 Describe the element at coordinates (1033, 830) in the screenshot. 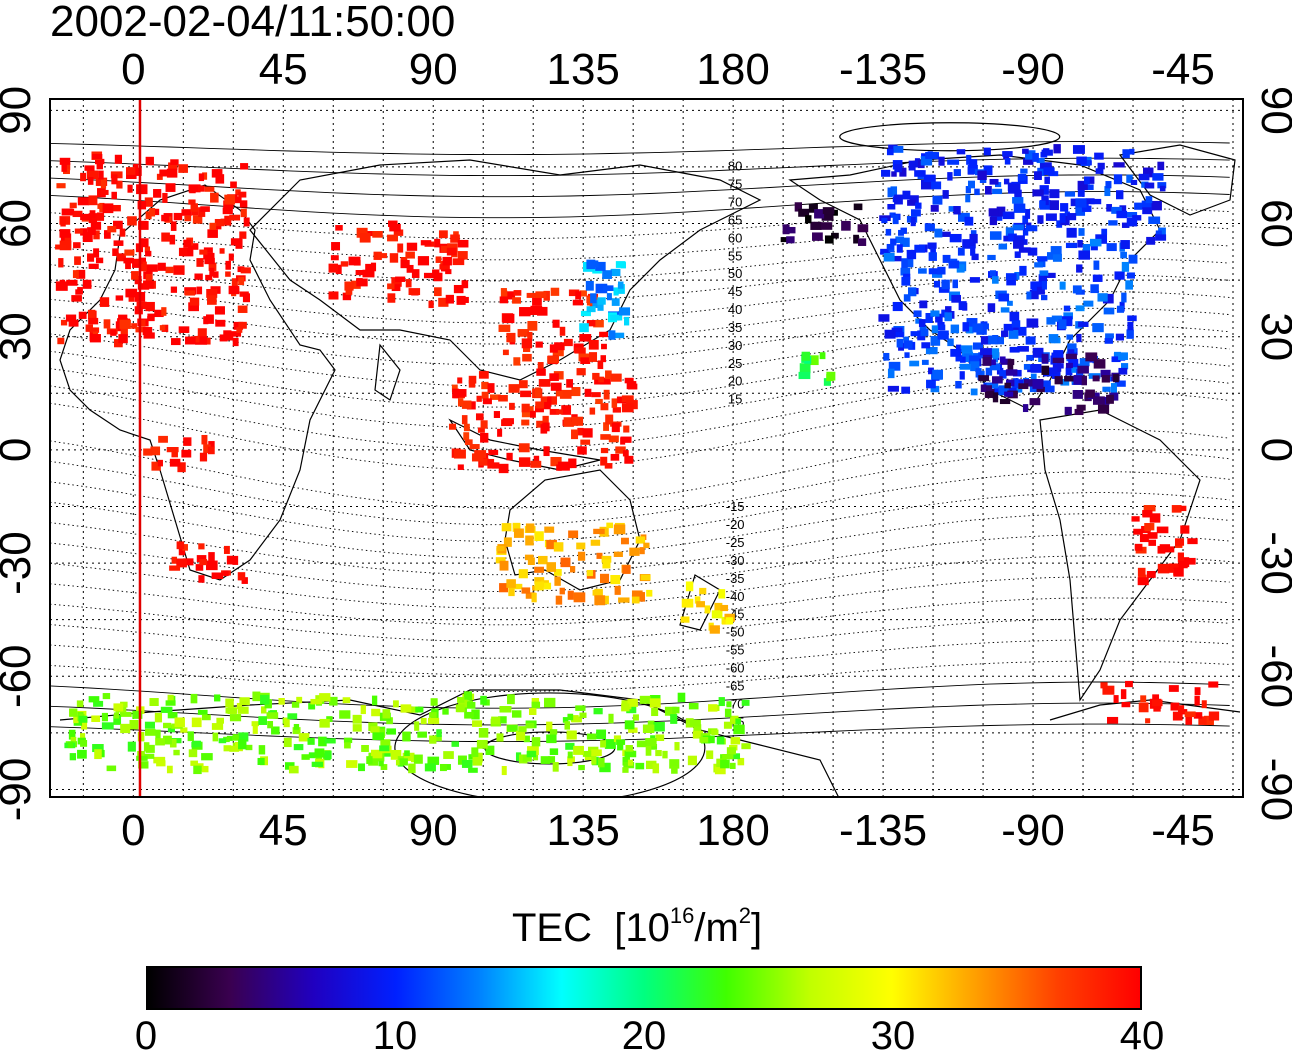

I see `bottom-lon-tick-label: -90` at that location.